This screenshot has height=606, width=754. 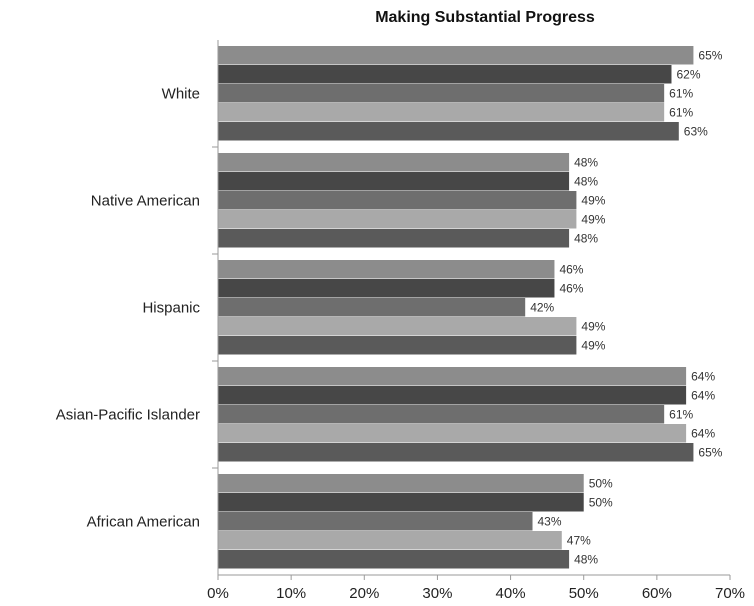 What do you see at coordinates (291, 593) in the screenshot?
I see `x-tick-label: 10%` at bounding box center [291, 593].